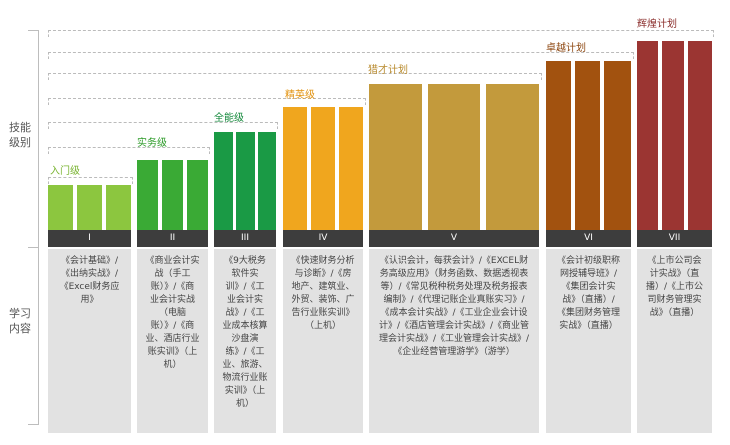  What do you see at coordinates (172, 238) in the screenshot?
I see `level-numeral-2: II` at bounding box center [172, 238].